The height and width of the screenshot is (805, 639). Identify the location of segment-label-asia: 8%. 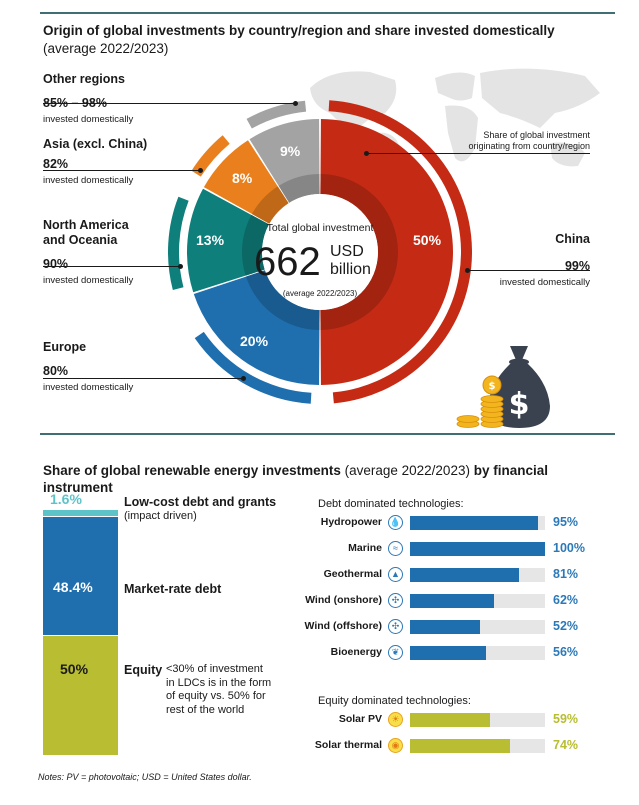
(242, 178).